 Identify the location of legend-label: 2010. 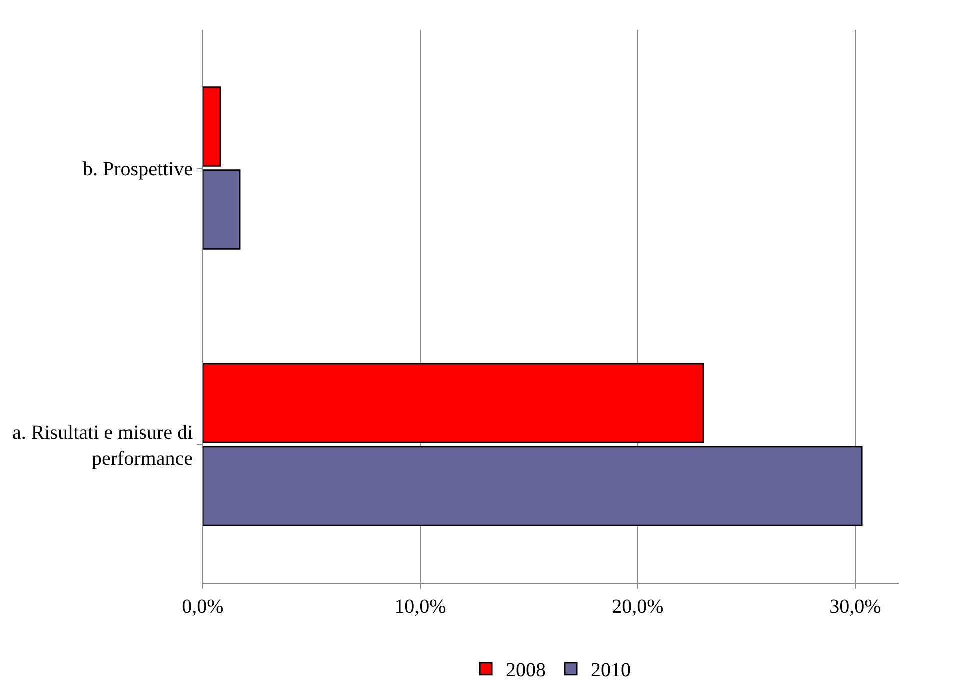
(611, 671).